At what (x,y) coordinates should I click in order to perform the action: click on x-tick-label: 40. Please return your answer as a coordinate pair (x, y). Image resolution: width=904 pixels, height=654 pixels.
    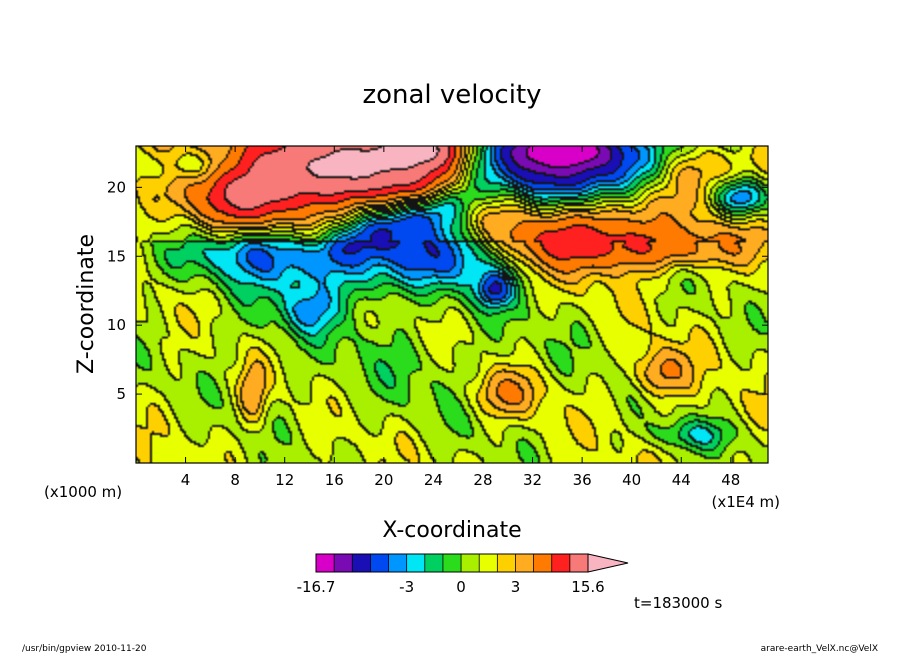
    Looking at the image, I should click on (631, 480).